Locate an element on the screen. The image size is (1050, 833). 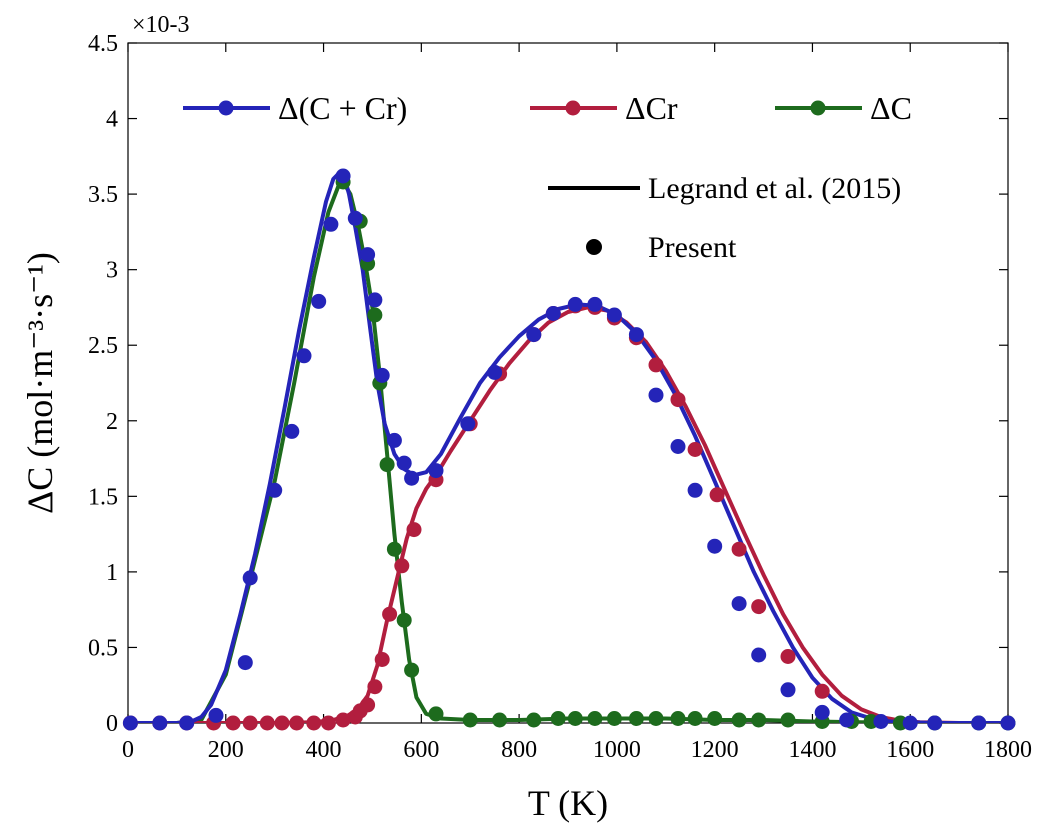
y-tick-label: 4.5 is located at coordinates (103, 44).